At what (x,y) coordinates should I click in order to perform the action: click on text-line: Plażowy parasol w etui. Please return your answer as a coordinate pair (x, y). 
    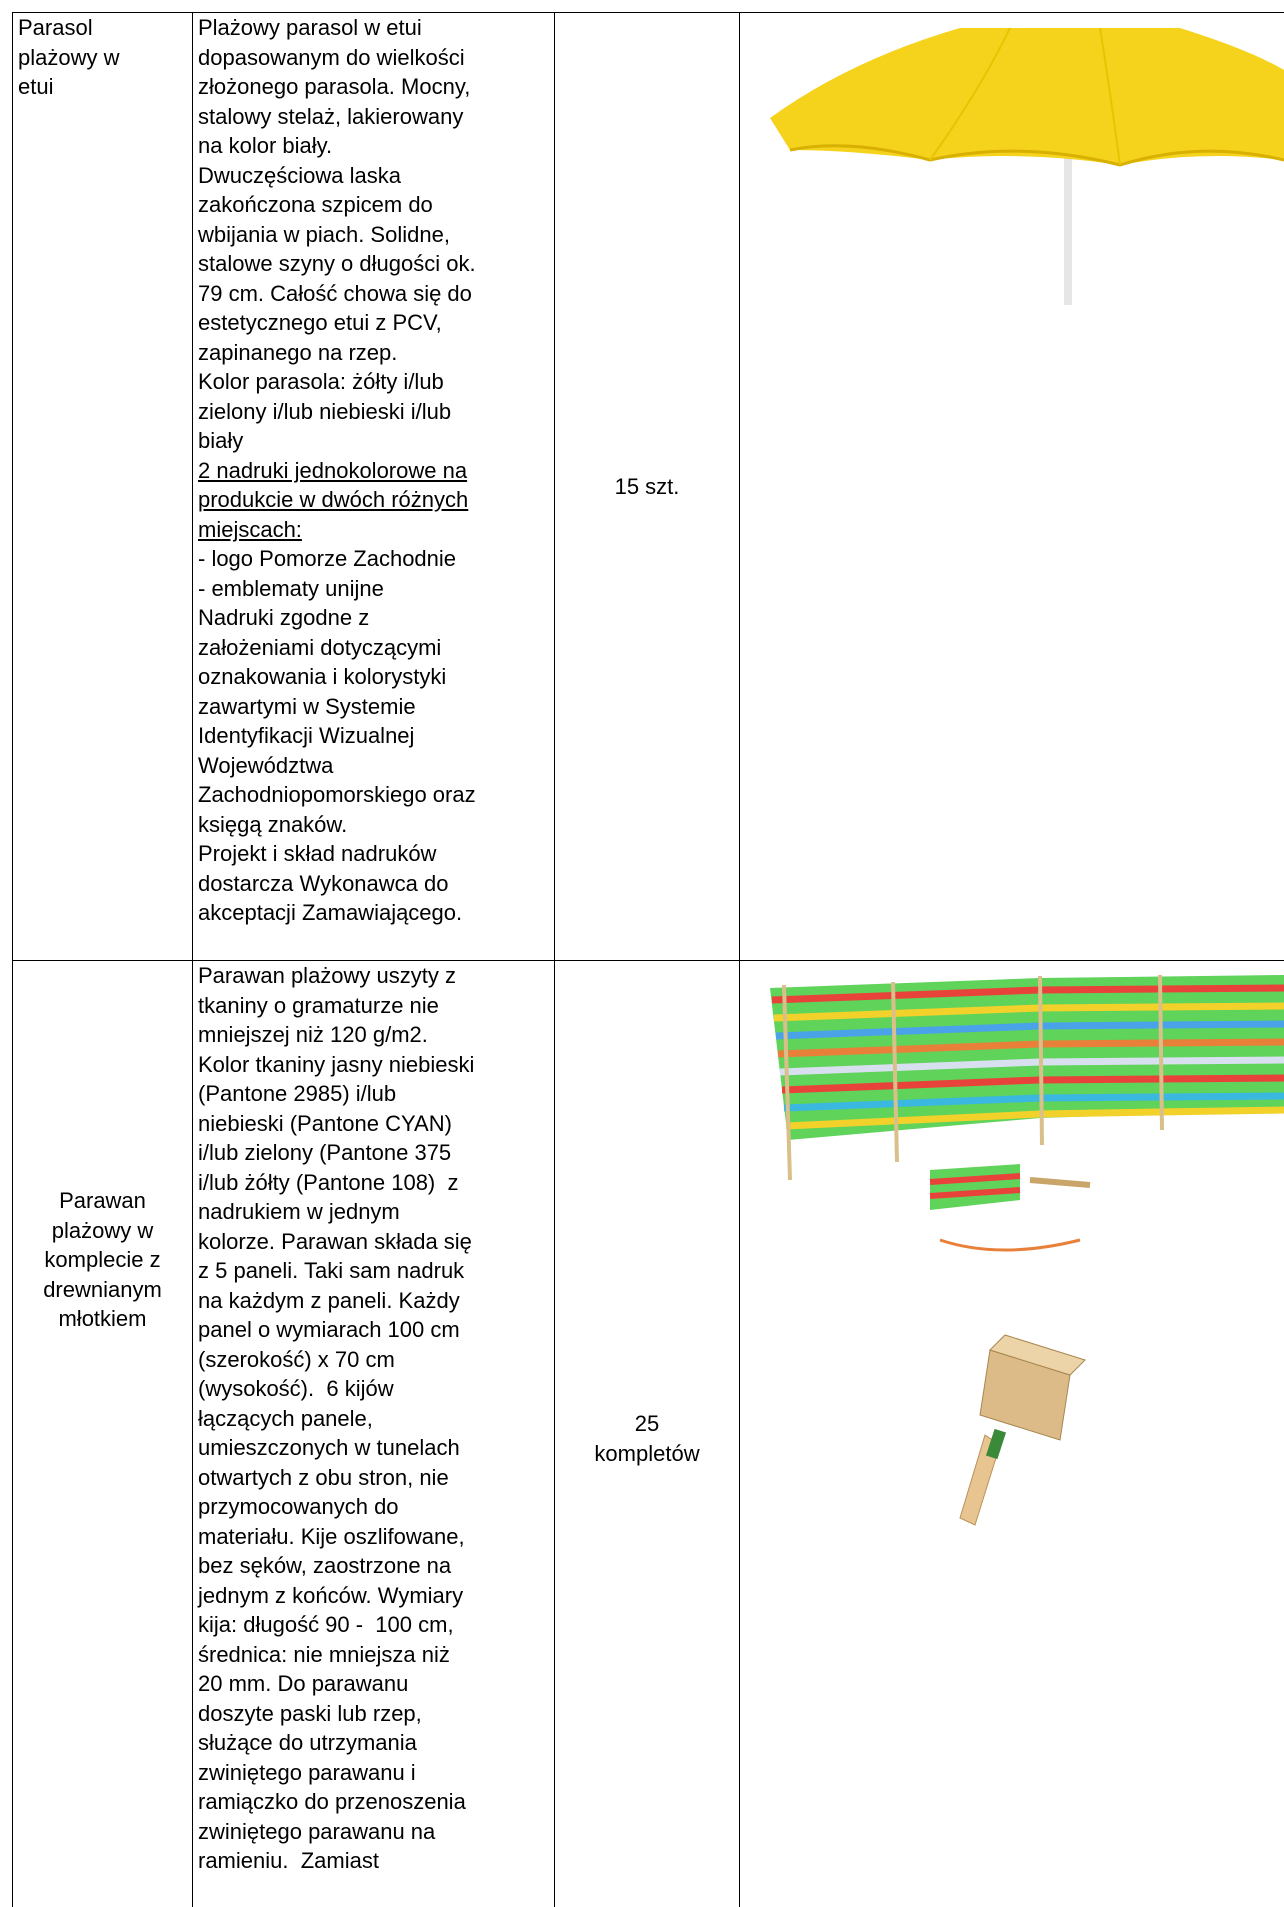
    Looking at the image, I should click on (310, 27).